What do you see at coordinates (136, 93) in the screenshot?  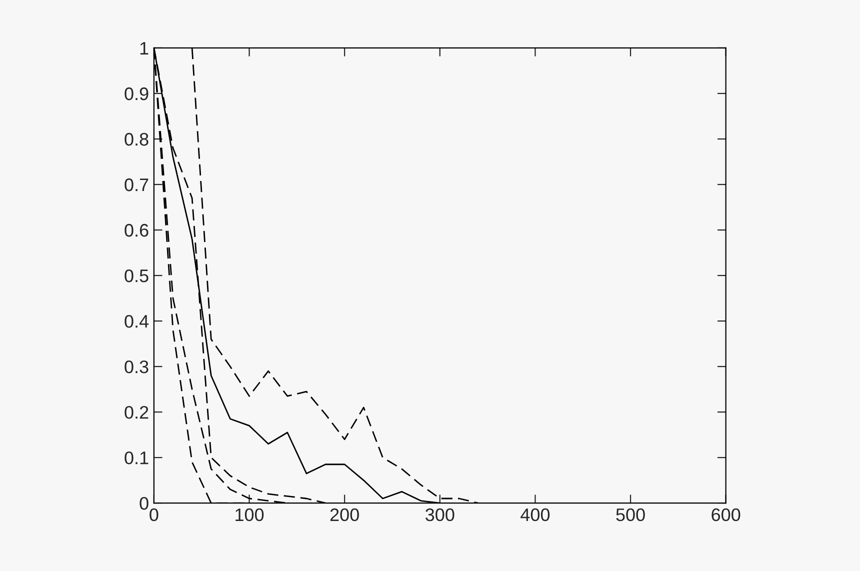 I see `y-tick-label: 0.9` at bounding box center [136, 93].